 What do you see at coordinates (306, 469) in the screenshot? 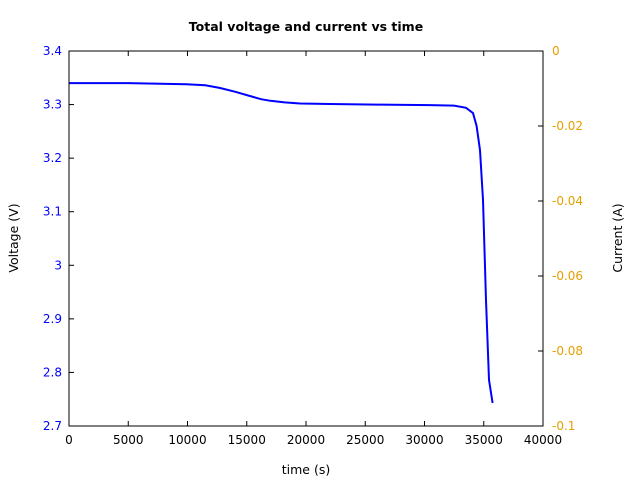
I see `x-axis-label: time (s)` at bounding box center [306, 469].